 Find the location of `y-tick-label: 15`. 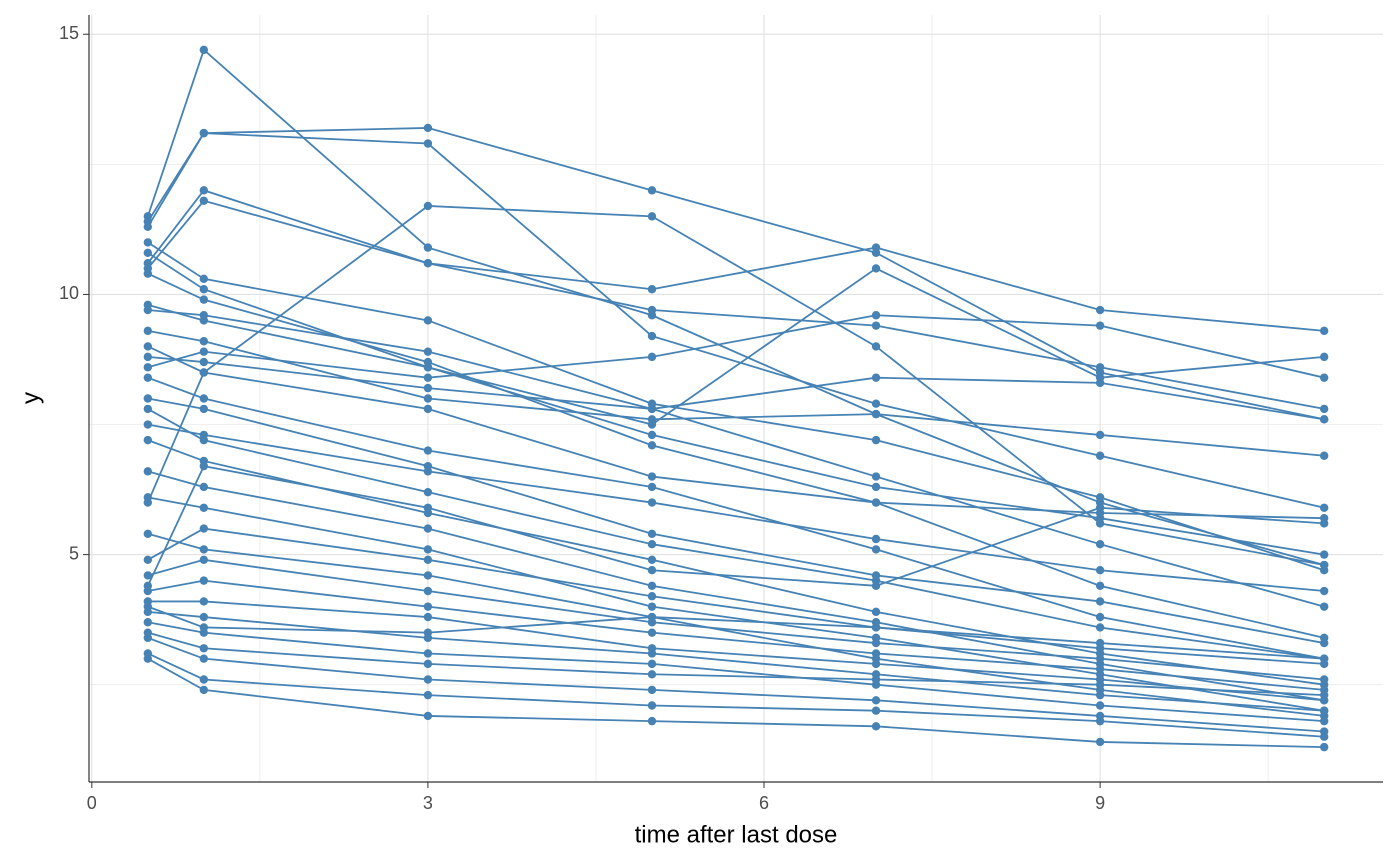

y-tick-label: 15 is located at coordinates (69, 33).